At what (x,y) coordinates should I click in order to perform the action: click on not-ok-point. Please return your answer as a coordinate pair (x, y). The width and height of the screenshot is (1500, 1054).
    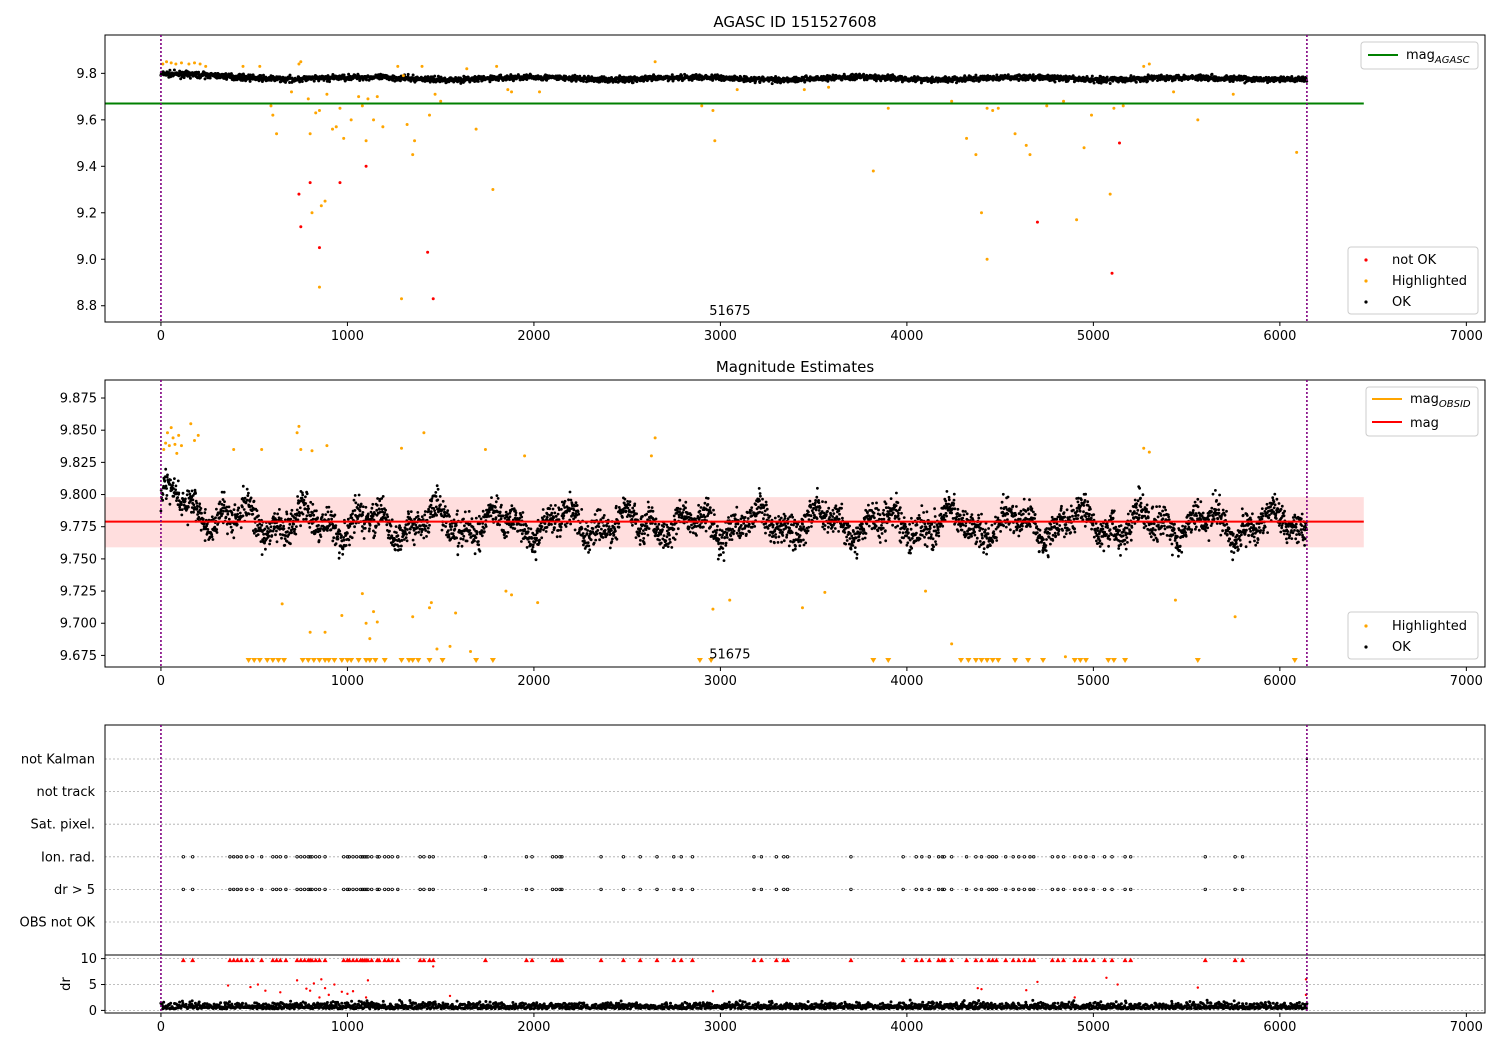
    Looking at the image, I should click on (339, 182).